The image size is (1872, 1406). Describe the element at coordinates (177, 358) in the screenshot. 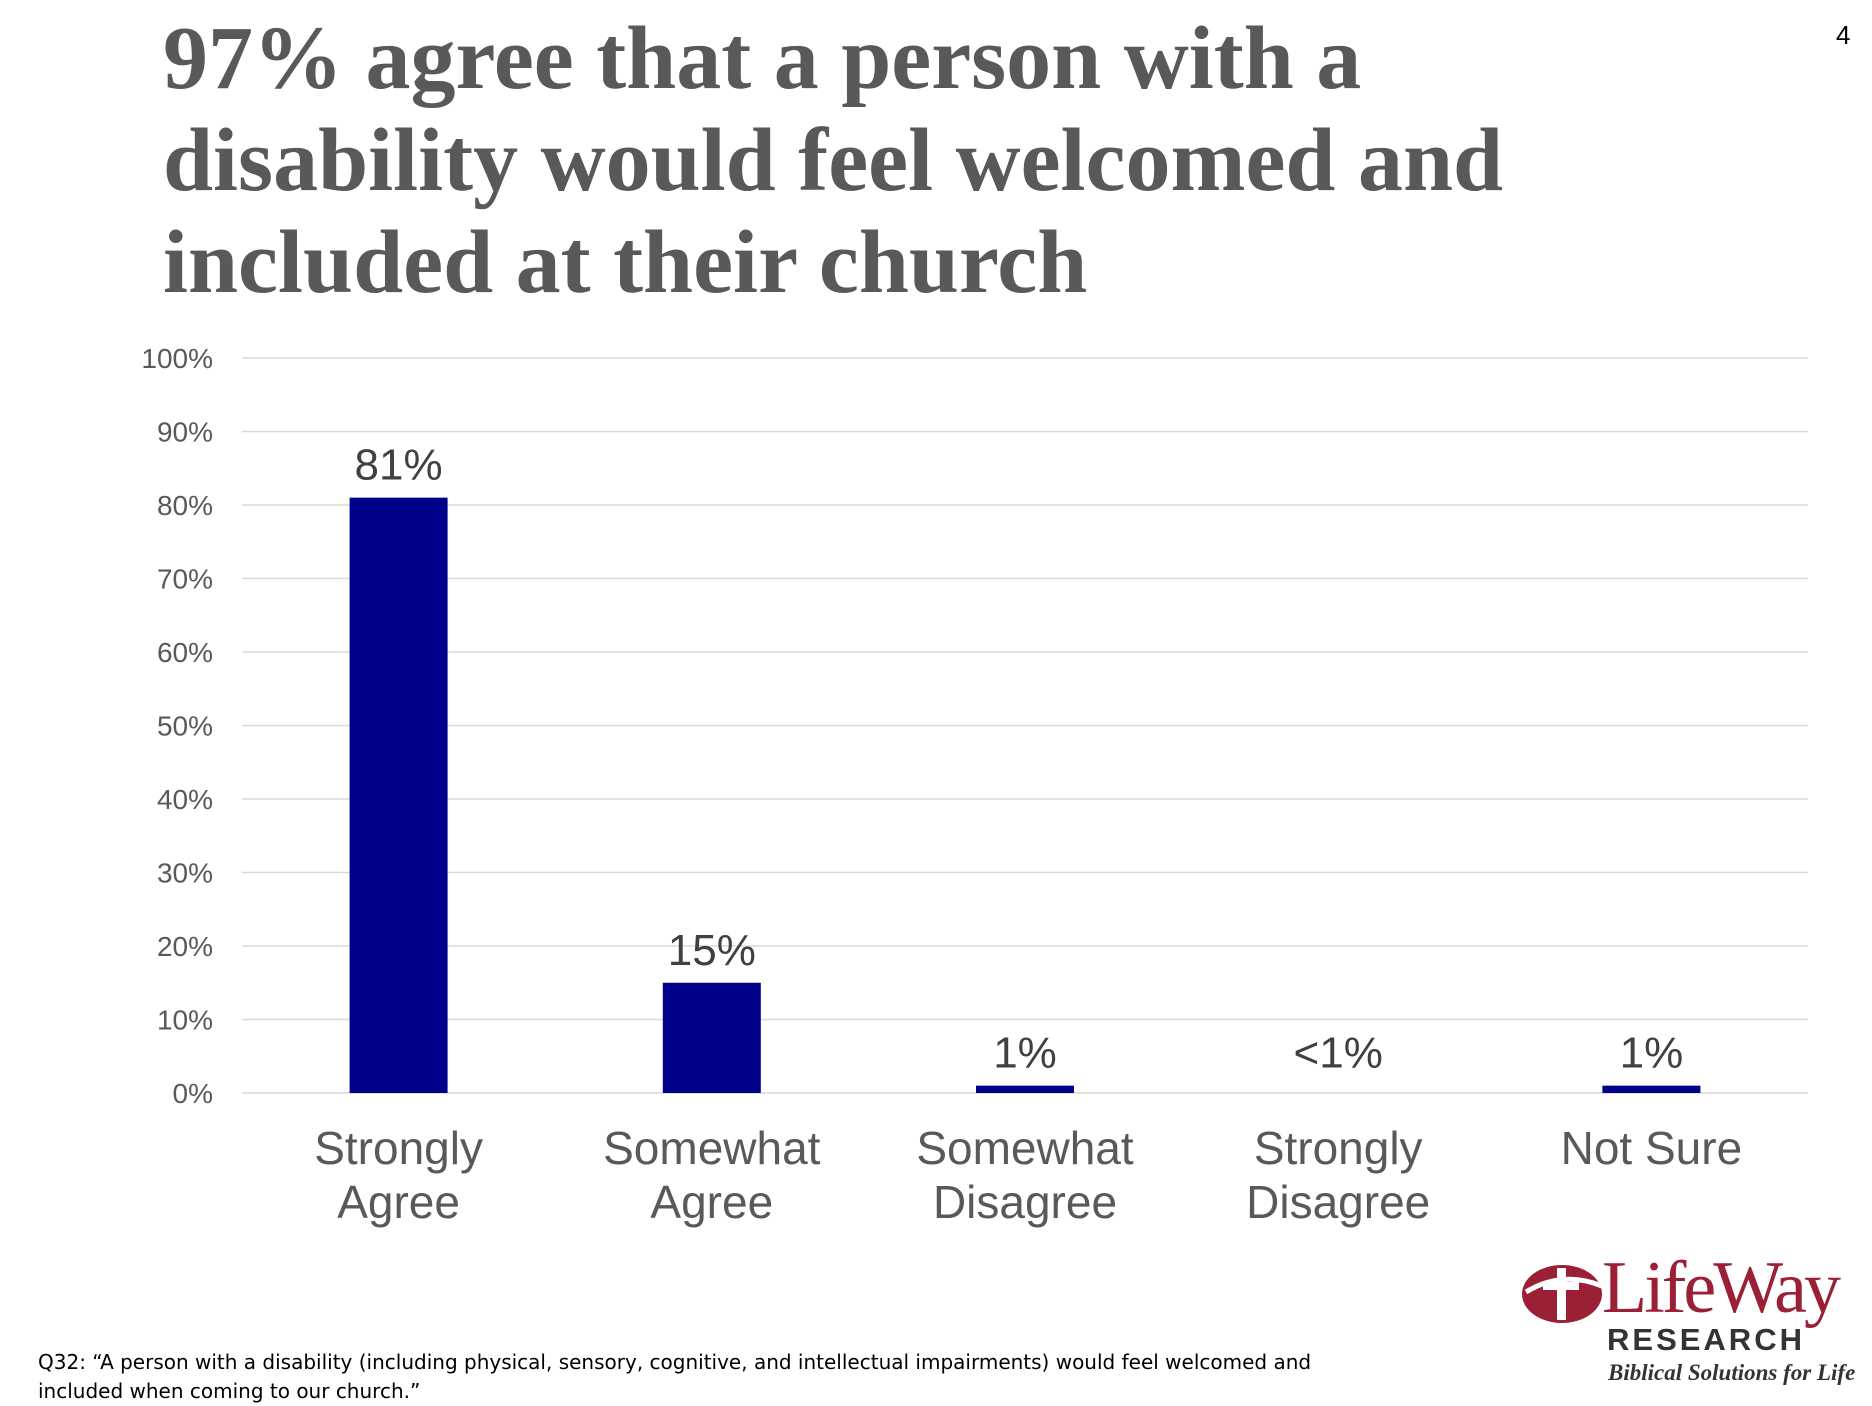

I see `y-tick-label: 100%` at that location.